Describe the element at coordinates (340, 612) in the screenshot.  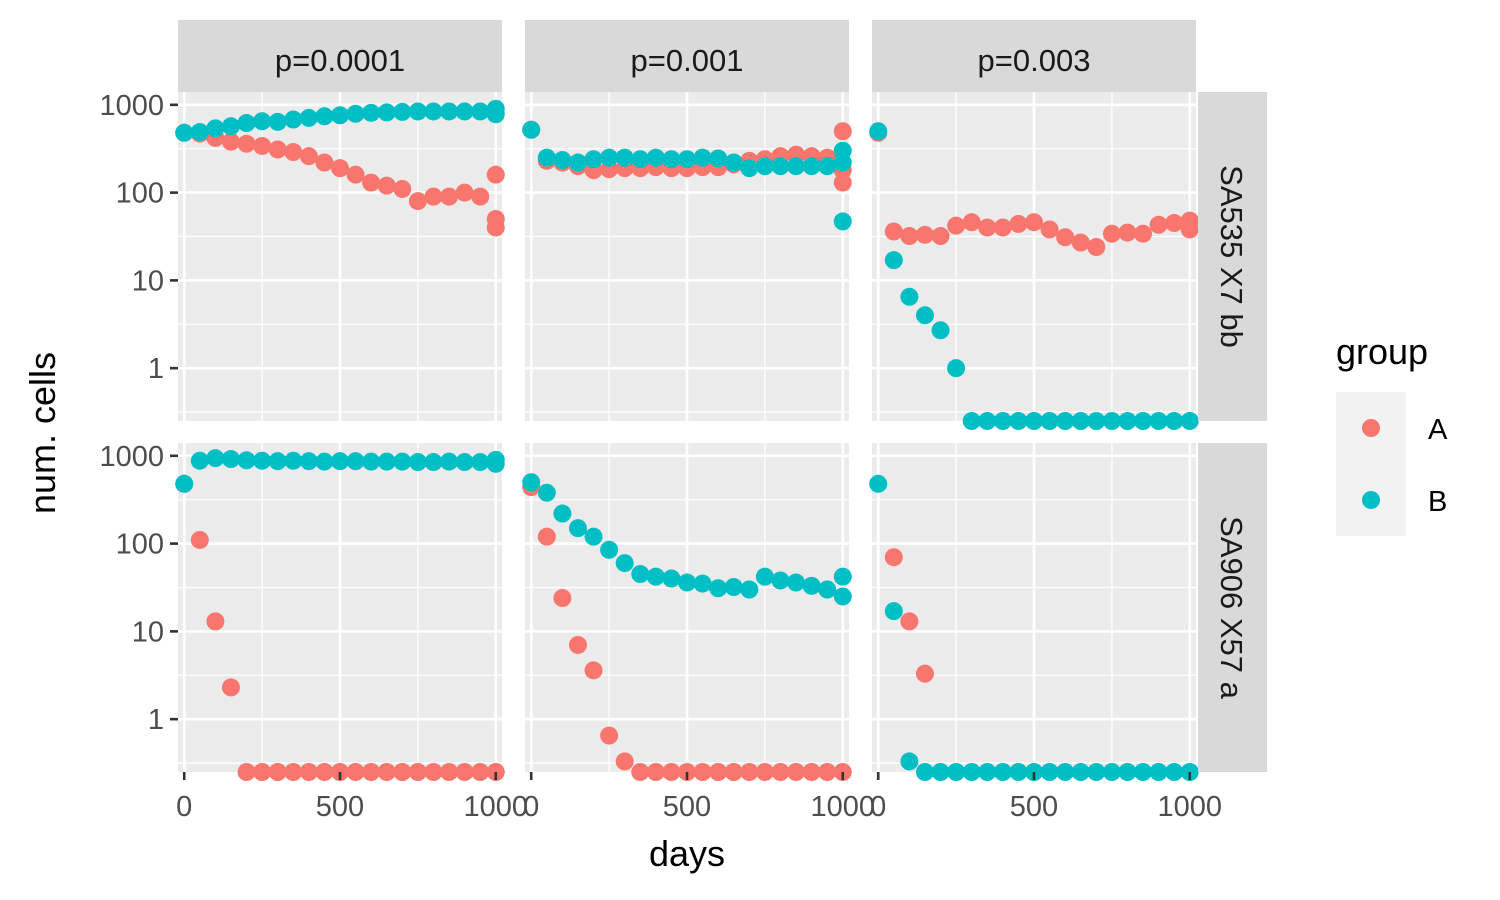
I see `panel-r1-c0` at that location.